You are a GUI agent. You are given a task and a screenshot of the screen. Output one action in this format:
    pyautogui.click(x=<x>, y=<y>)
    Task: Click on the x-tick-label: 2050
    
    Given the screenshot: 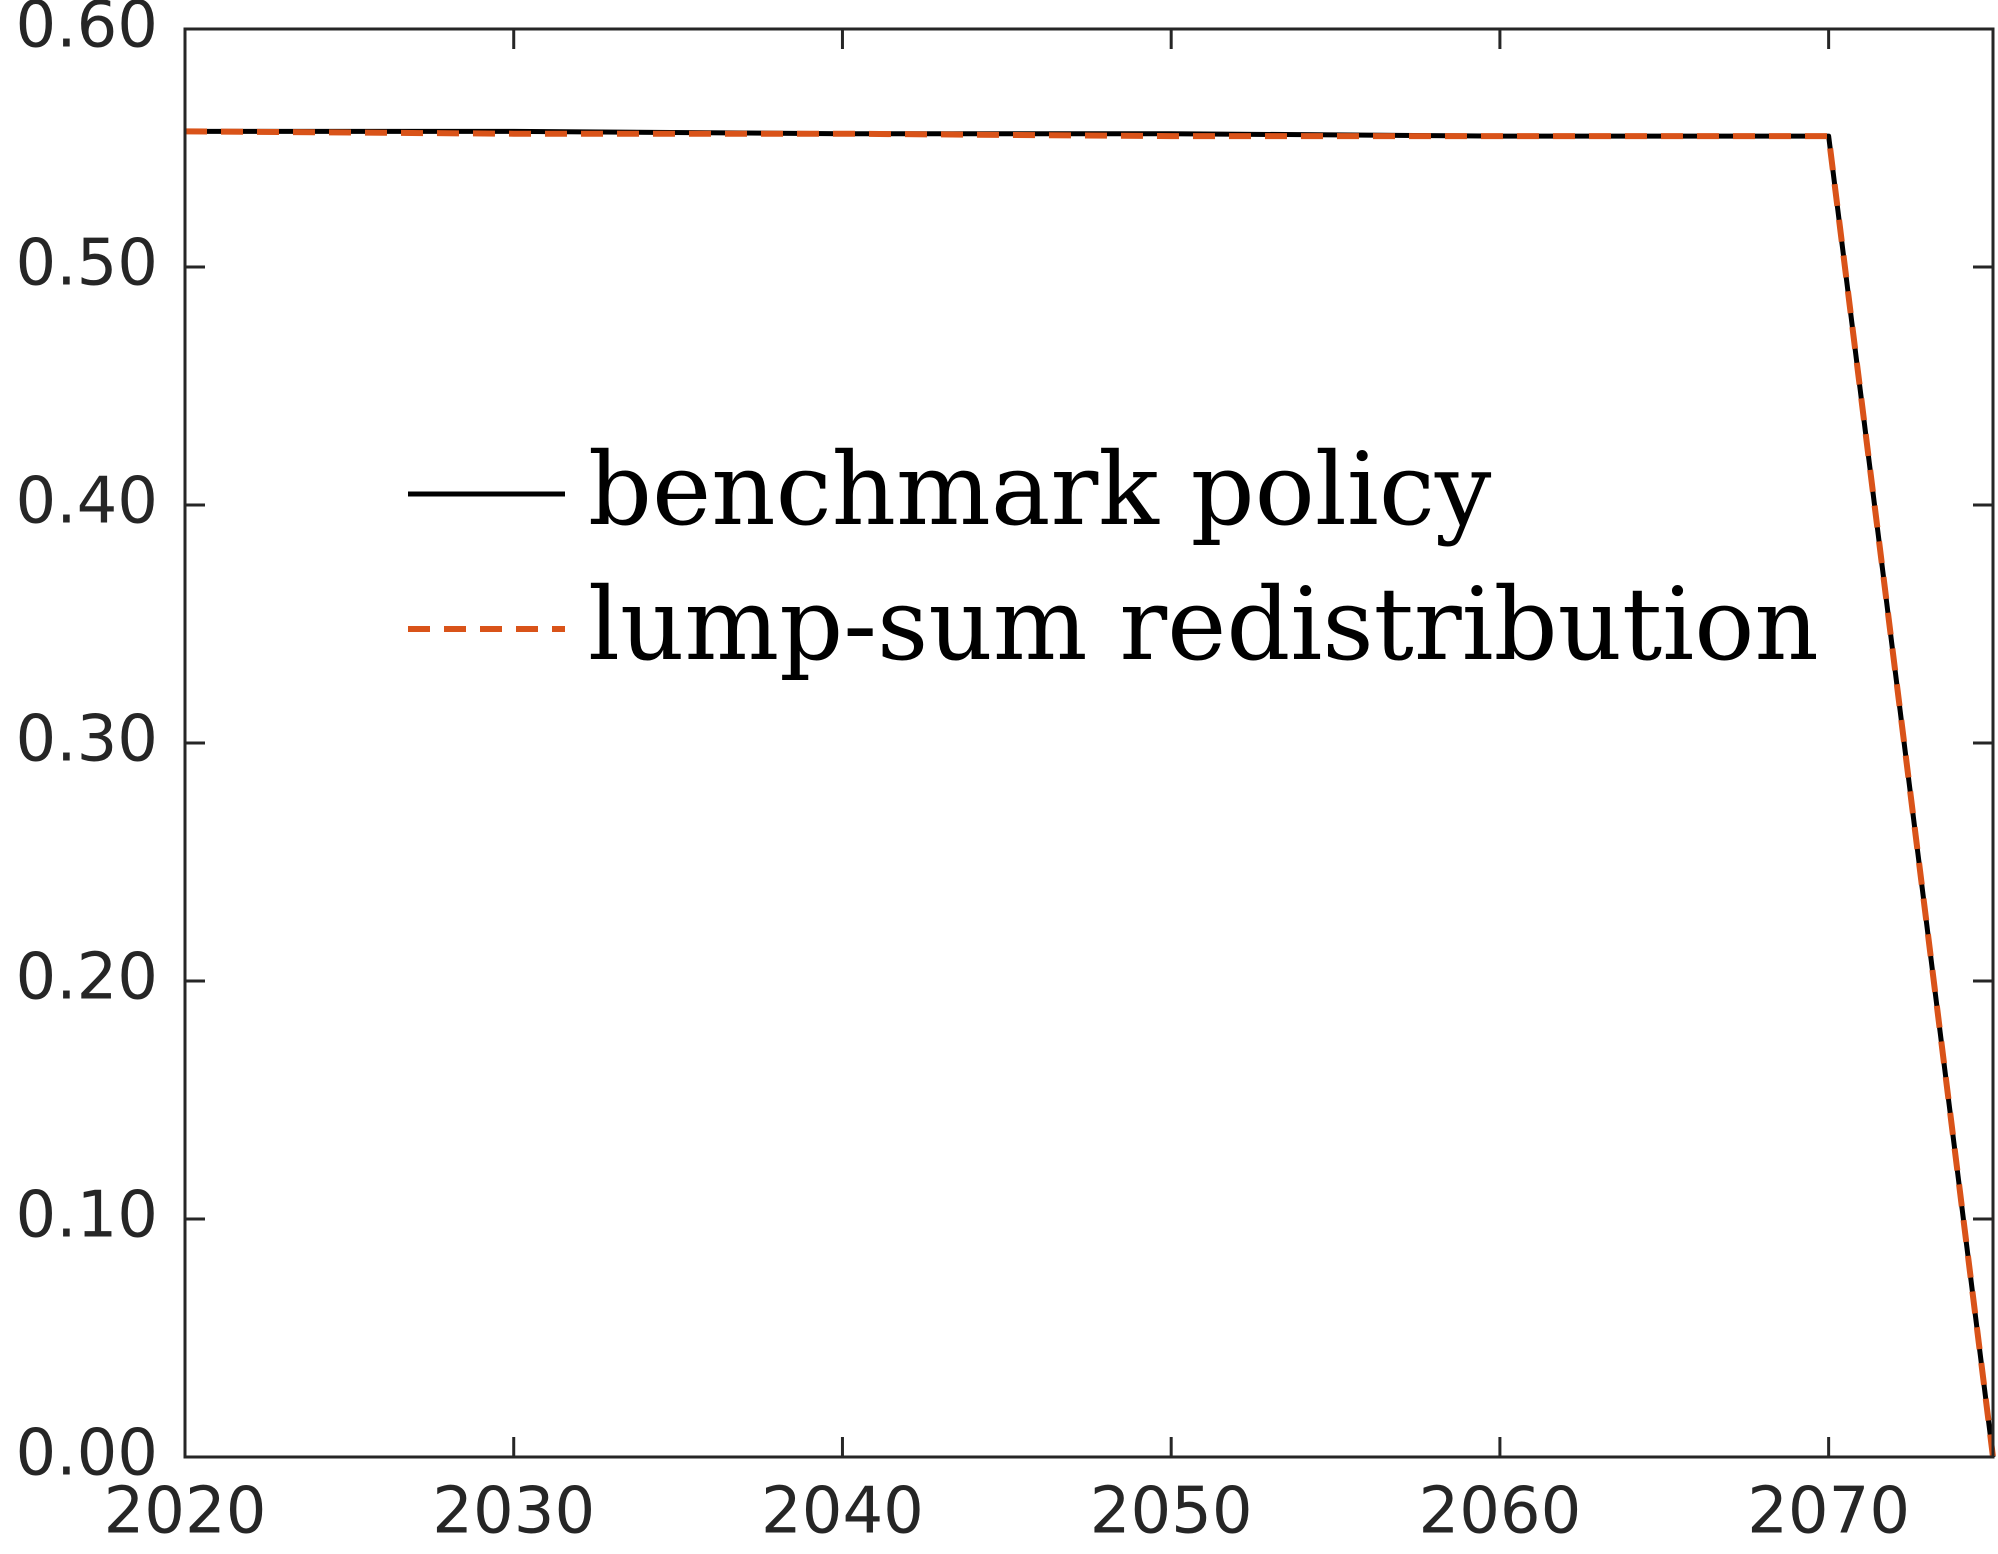 What is the action you would take?
    pyautogui.click(x=1171, y=1512)
    